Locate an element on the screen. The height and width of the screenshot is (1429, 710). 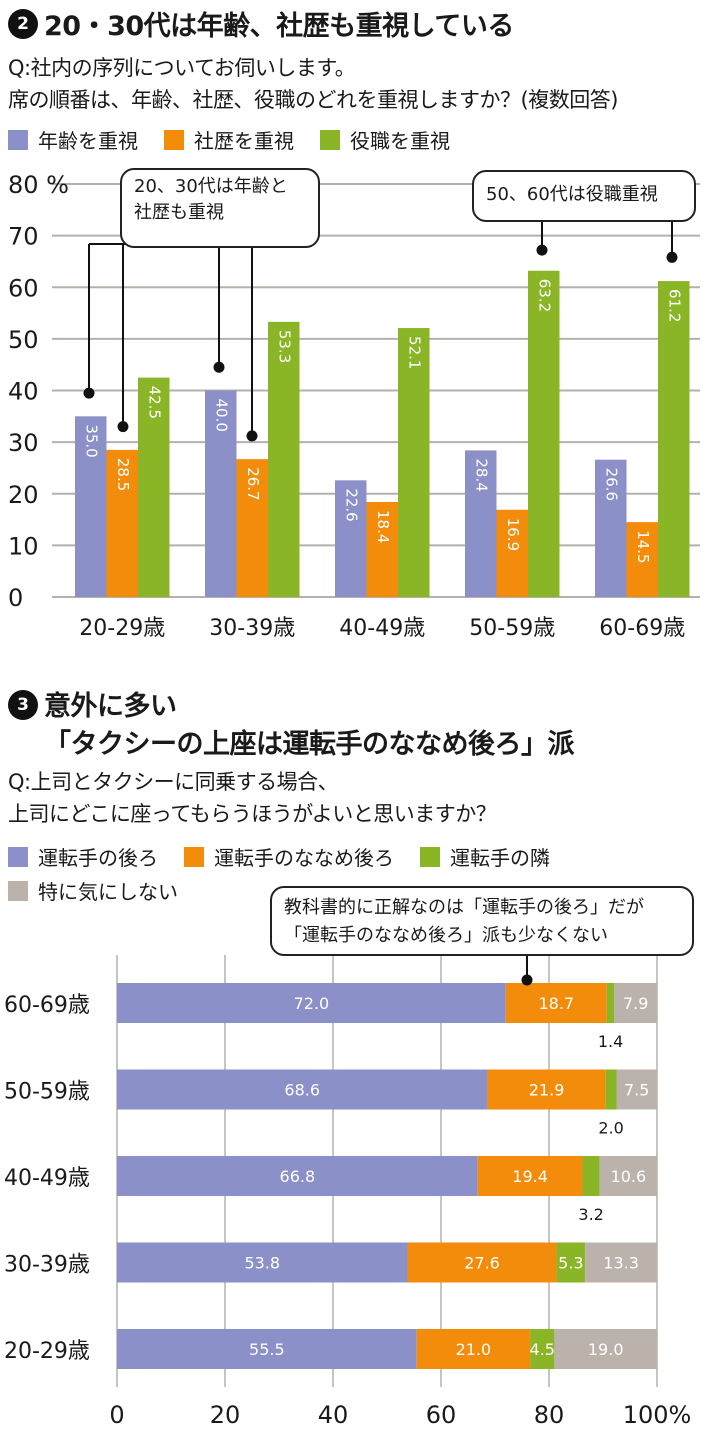
x-tick-label: 30-39歳 is located at coordinates (252, 628).